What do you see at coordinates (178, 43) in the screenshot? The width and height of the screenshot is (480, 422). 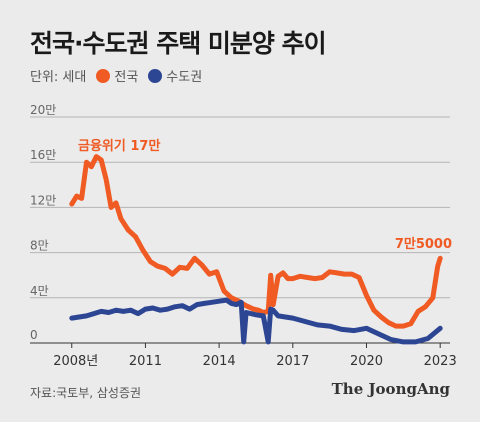 I see `chart-title: 전국·수도권 주택 미분양 추이` at bounding box center [178, 43].